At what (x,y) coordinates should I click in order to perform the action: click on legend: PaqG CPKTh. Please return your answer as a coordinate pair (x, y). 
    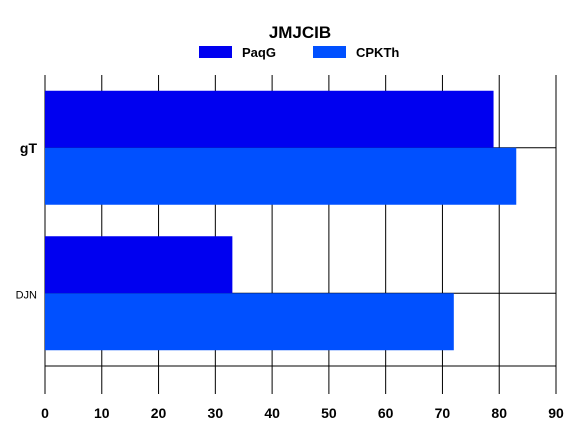
    Looking at the image, I should click on (299, 52).